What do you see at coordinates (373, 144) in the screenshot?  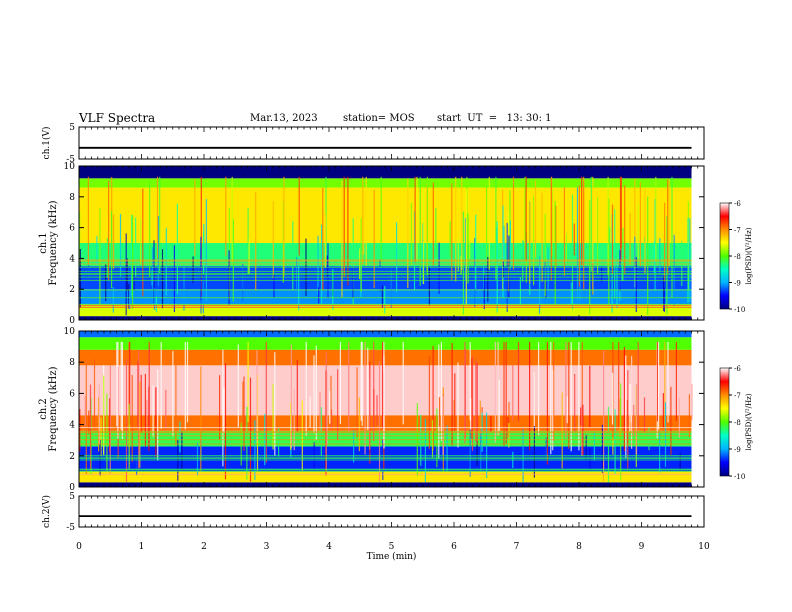 I see `ch1-waveform-panel: 5 -5 ch.1(V)` at bounding box center [373, 144].